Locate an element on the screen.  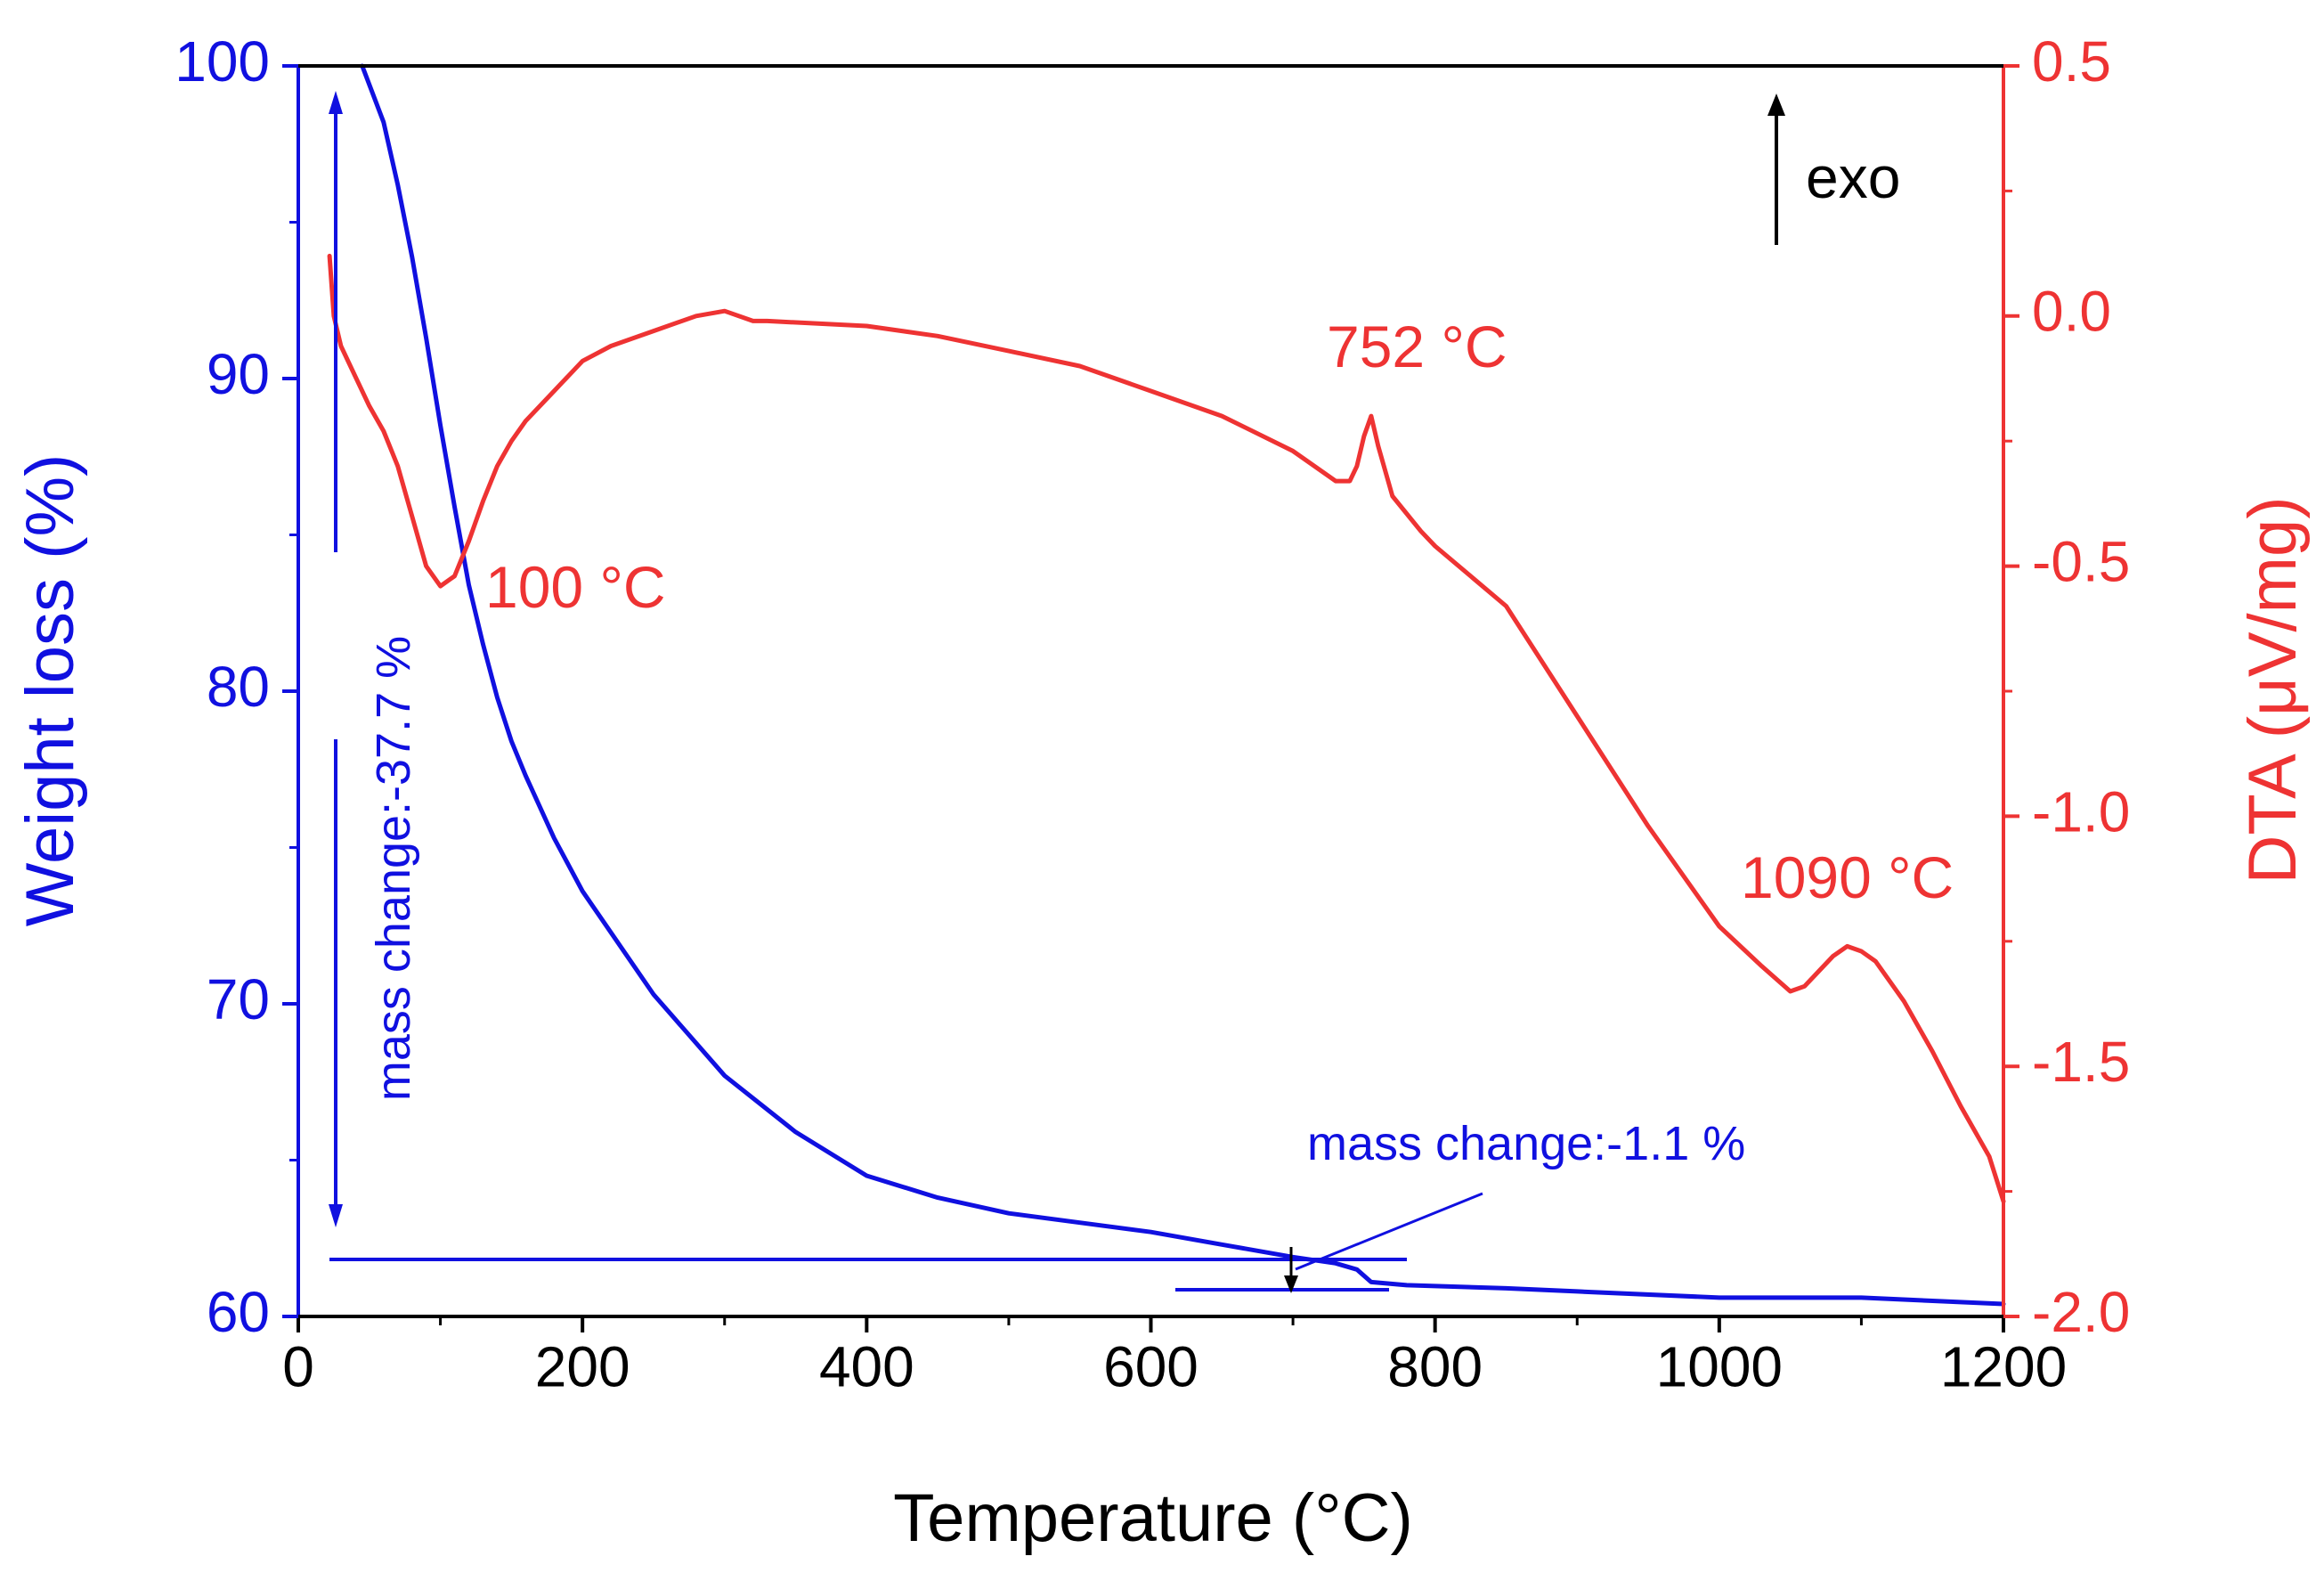
y-right-tick-label: -1.5 is located at coordinates (2081, 1062).